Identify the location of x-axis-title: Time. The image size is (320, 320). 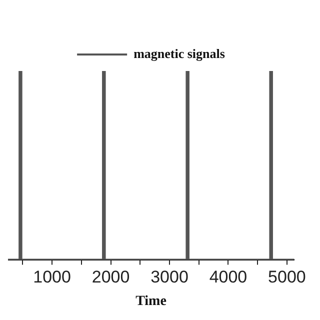
(151, 302).